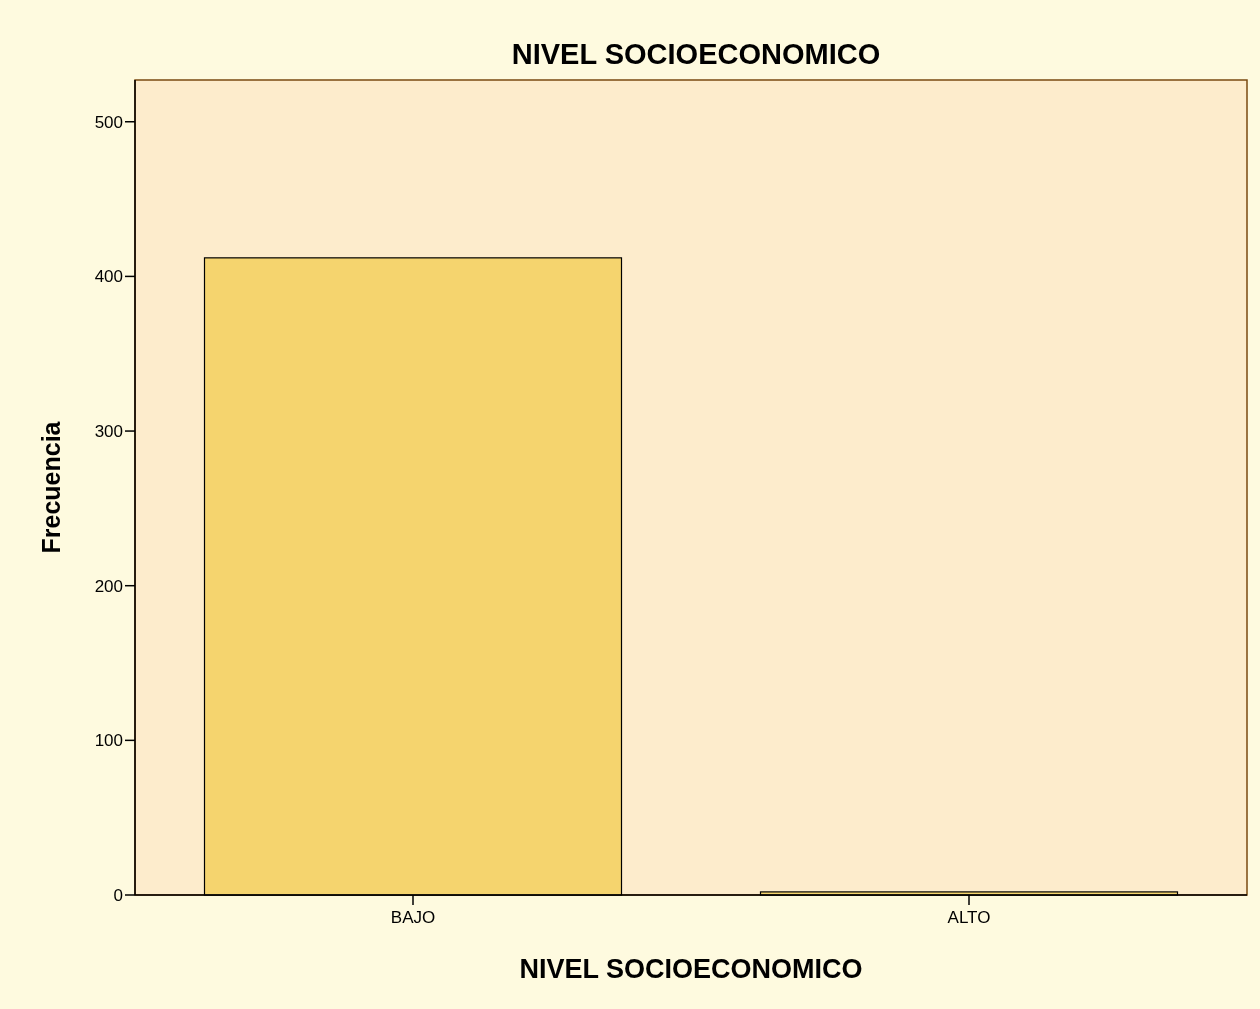 This screenshot has height=1009, width=1260. What do you see at coordinates (969, 917) in the screenshot?
I see `x-tick-label: ALTO` at bounding box center [969, 917].